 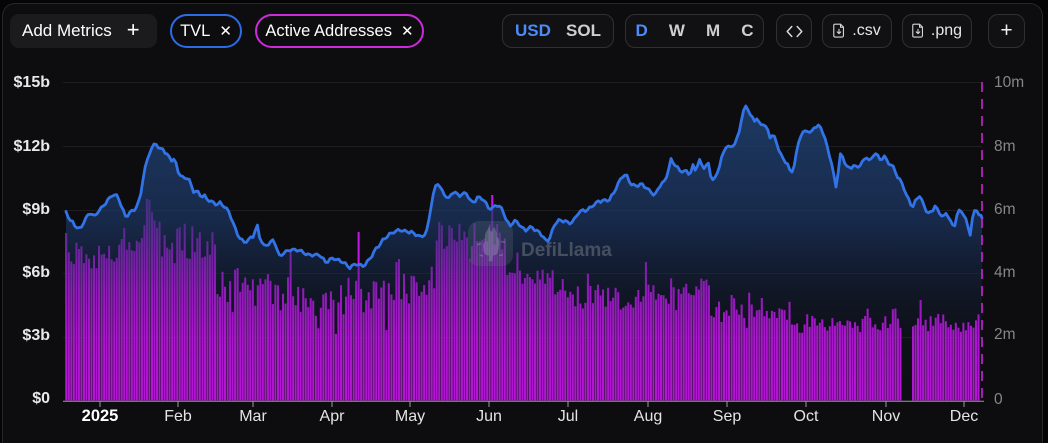 I want to click on svg-text: $9b, so click(x=36, y=209).